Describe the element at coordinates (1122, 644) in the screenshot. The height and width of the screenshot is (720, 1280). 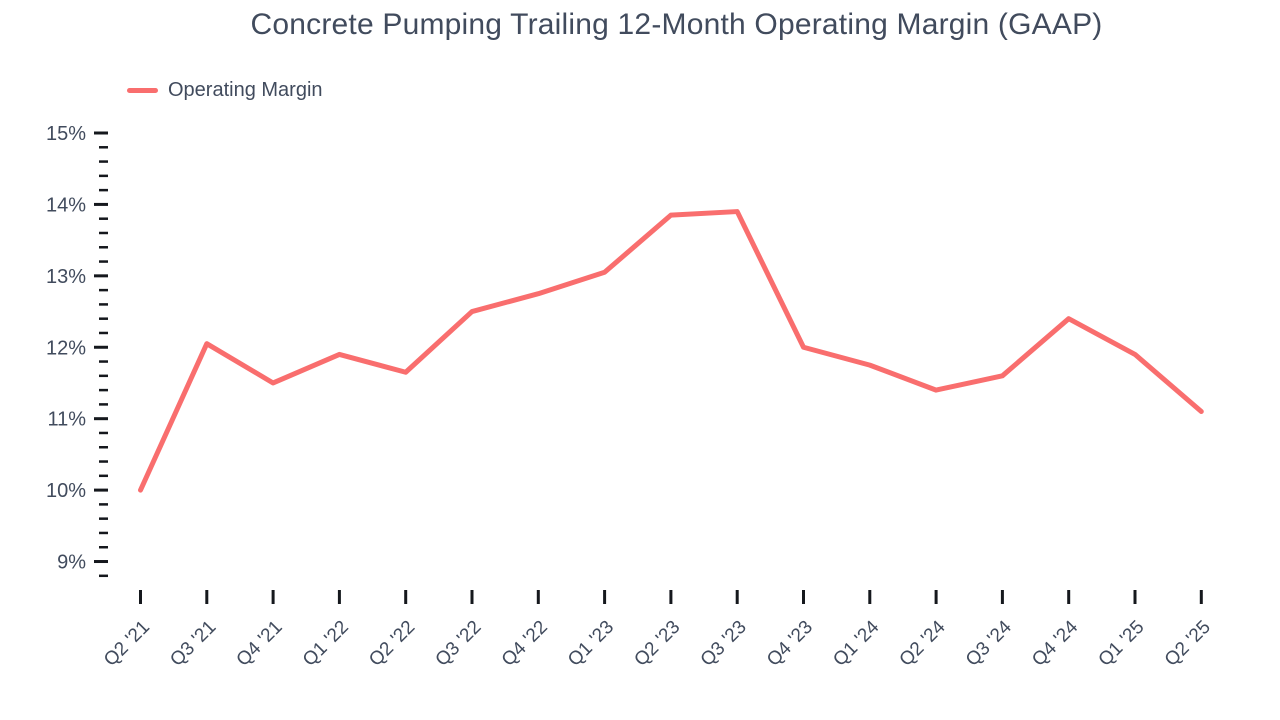
I see `x-axis-label: Q1 '25` at that location.